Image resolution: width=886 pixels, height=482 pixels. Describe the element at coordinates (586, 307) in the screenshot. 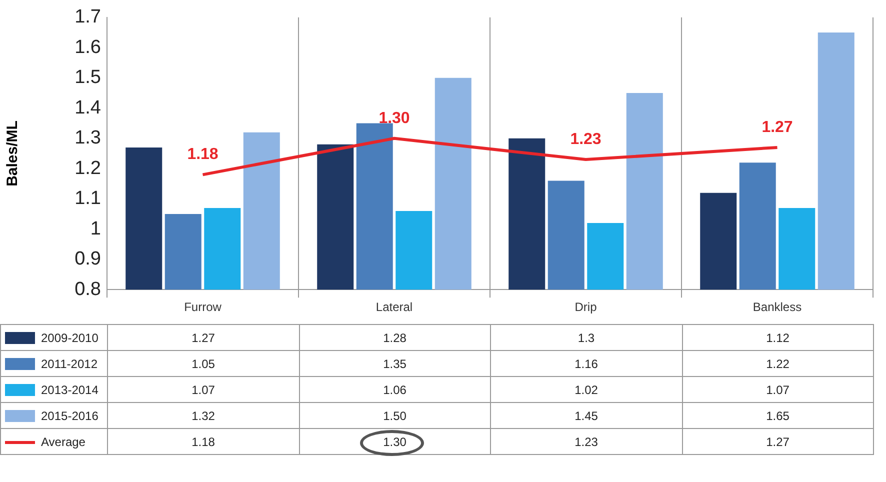

I see `x-tick-label: Drip` at that location.